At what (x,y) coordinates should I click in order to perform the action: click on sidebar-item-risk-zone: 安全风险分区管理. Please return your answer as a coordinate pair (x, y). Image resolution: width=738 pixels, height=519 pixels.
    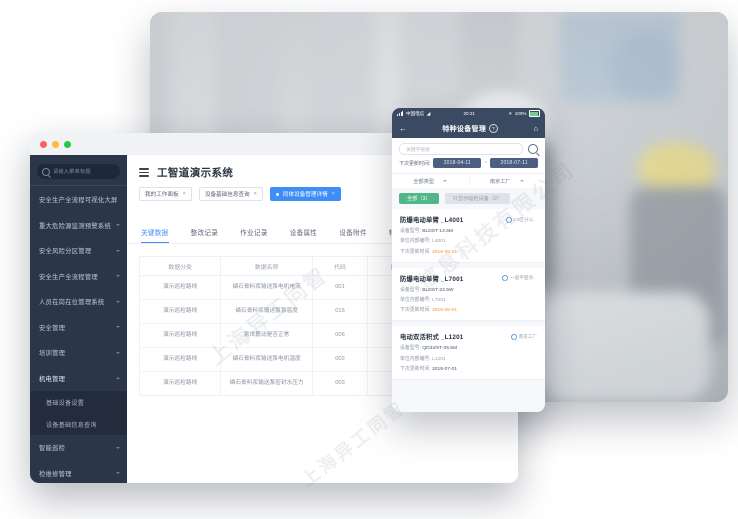
    Looking at the image, I should click on (78, 251).